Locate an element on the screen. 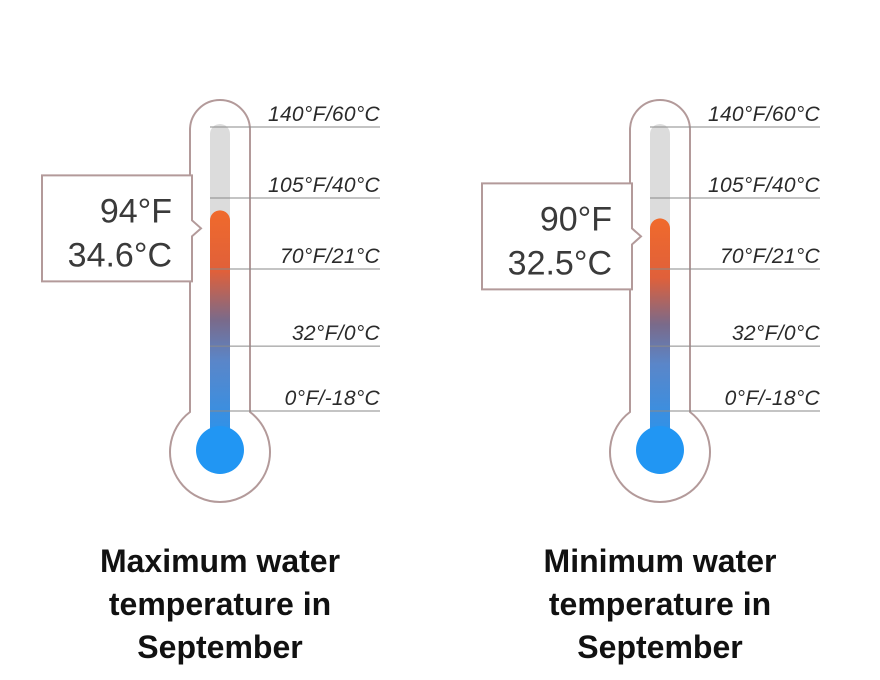 This screenshot has width=880, height=680. readout-callout: 94°F 34.6°C is located at coordinates (122, 228).